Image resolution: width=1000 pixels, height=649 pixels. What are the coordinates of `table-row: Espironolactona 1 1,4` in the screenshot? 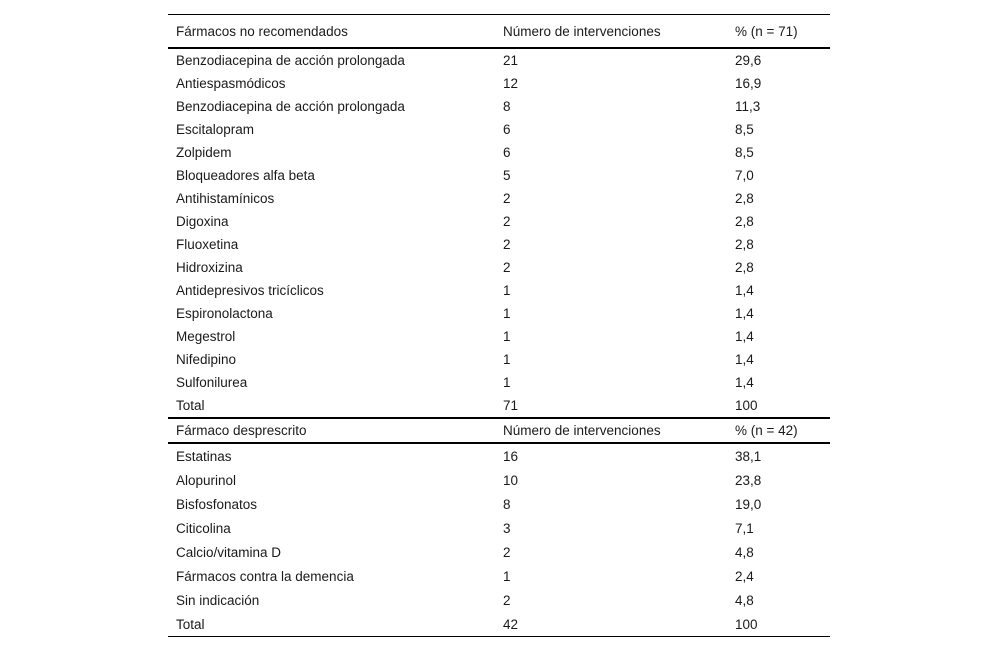 It's located at (499, 313).